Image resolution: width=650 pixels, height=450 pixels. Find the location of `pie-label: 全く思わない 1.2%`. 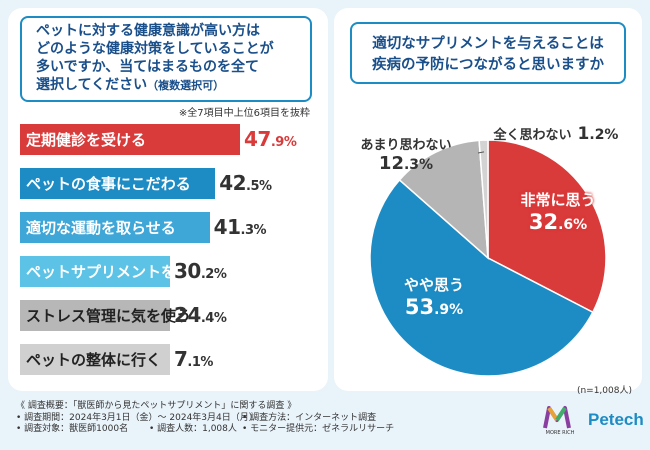

pie-label: 全く思わない 1.2% is located at coordinates (556, 134).